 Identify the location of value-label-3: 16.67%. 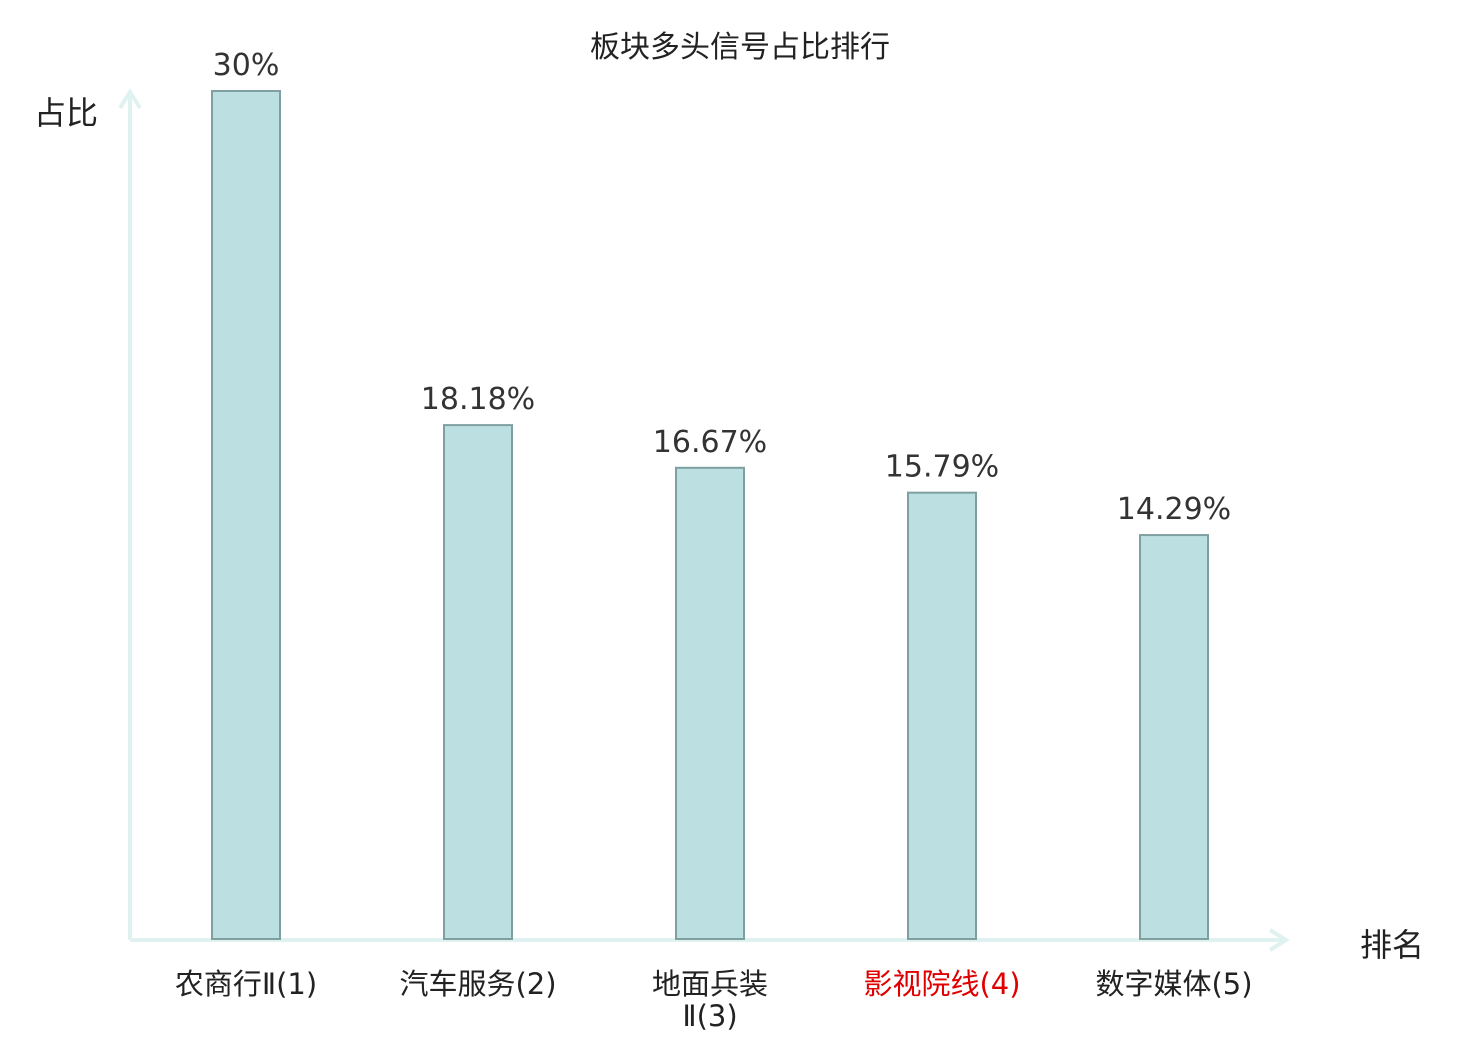
(710, 442).